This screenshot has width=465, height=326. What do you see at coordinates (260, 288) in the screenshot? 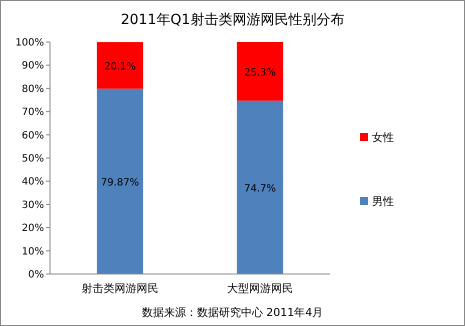
I see `x-tick-label: 大型网游网民` at bounding box center [260, 288].